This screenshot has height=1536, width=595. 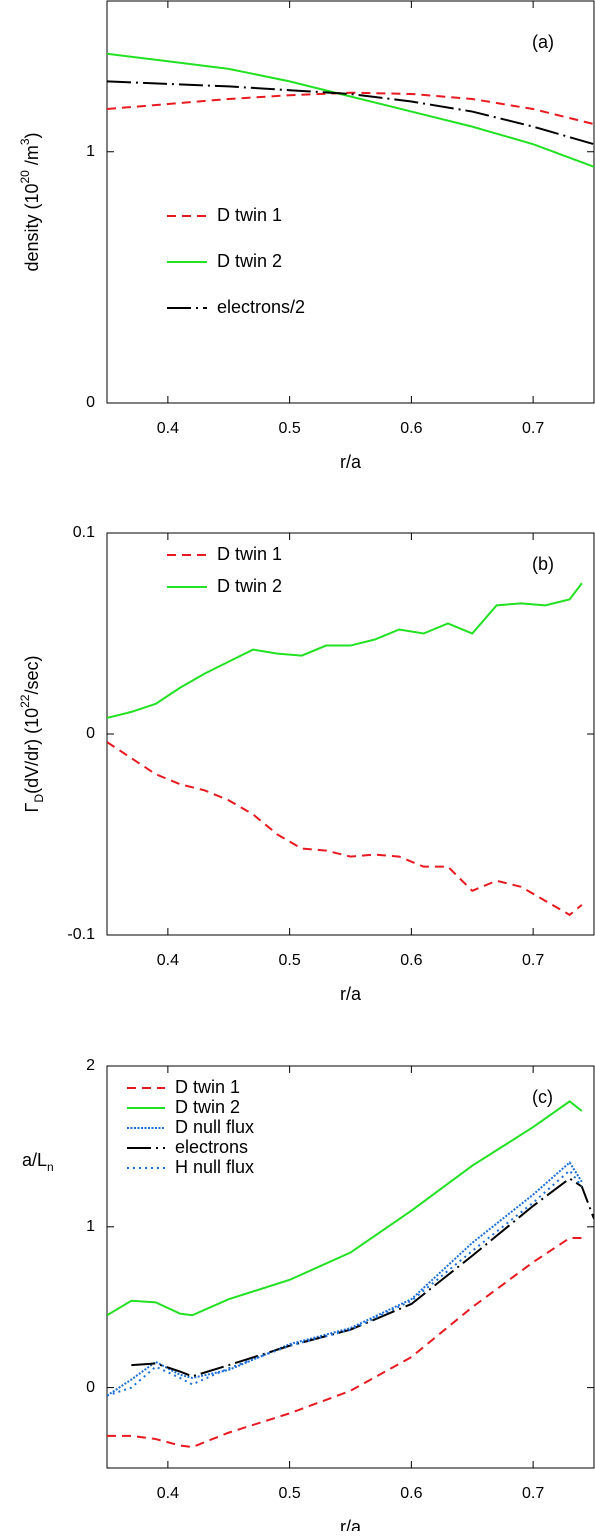 I want to click on y-axis-label: ΓD(dV/dr) (1022/sec), so click(x=32, y=734).